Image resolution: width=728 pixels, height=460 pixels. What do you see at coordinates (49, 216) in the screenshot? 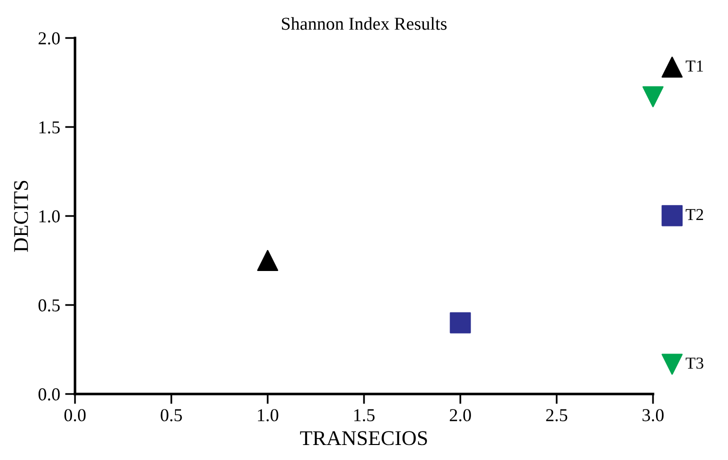
I see `y-tick-label: 1.0` at bounding box center [49, 216].